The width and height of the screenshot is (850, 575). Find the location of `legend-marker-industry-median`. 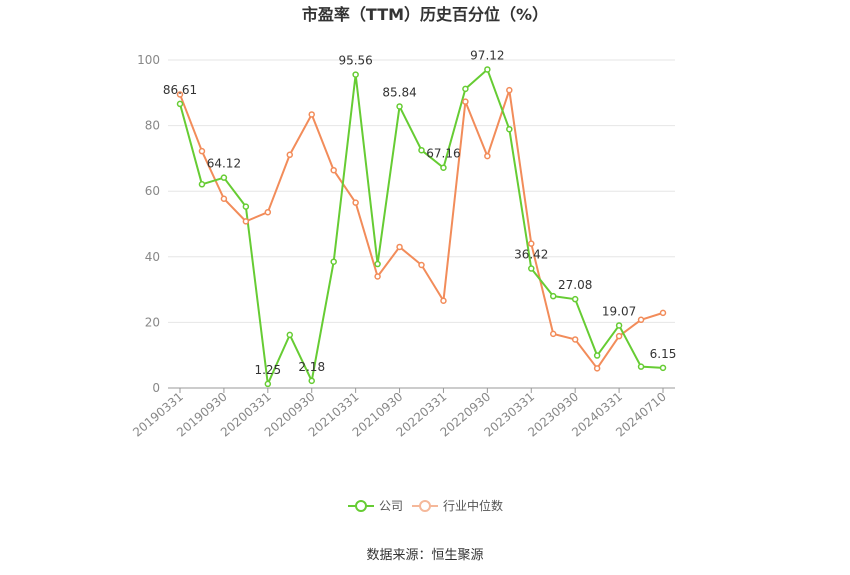

legend-marker-industry-median is located at coordinates (425, 506).